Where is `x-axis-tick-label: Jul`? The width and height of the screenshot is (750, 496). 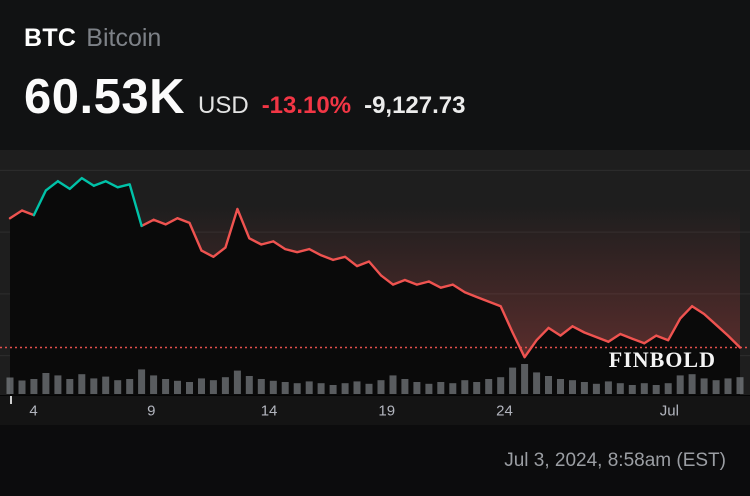 x-axis-tick-label: Jul is located at coordinates (669, 410).